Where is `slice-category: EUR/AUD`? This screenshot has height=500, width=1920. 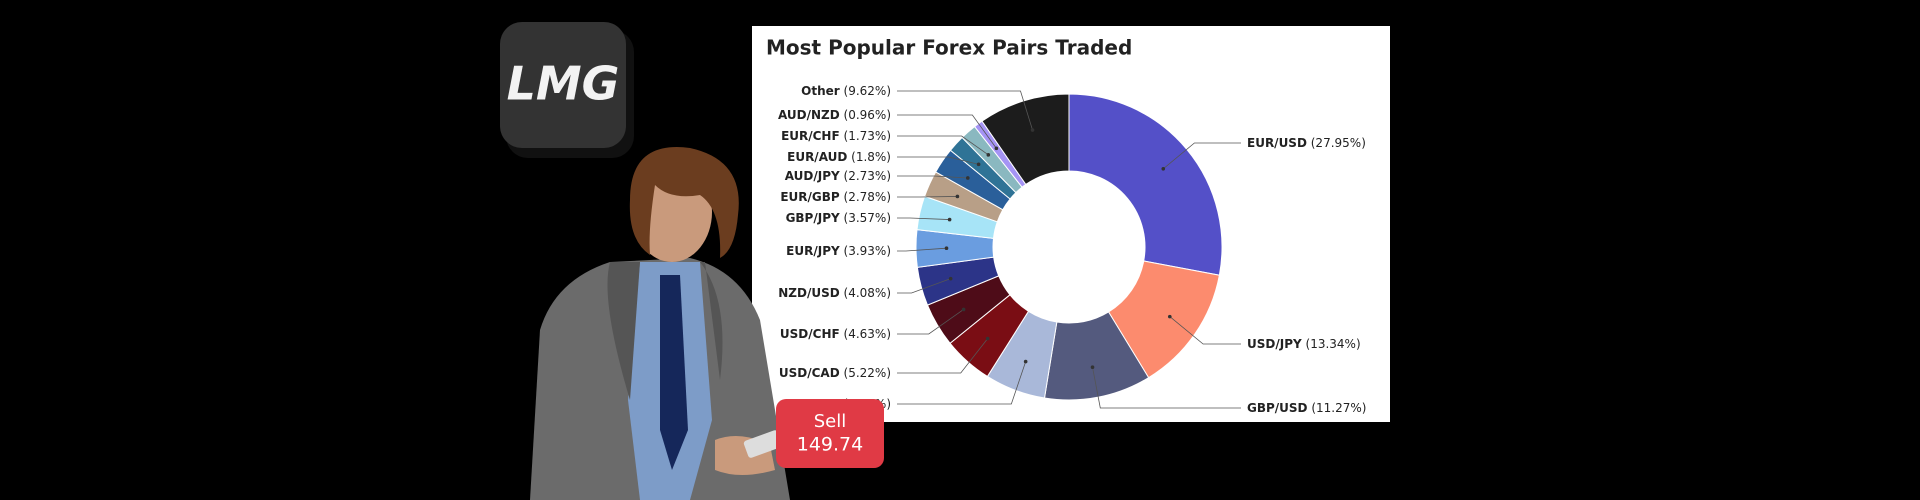
slice-category: EUR/AUD is located at coordinates (817, 157).